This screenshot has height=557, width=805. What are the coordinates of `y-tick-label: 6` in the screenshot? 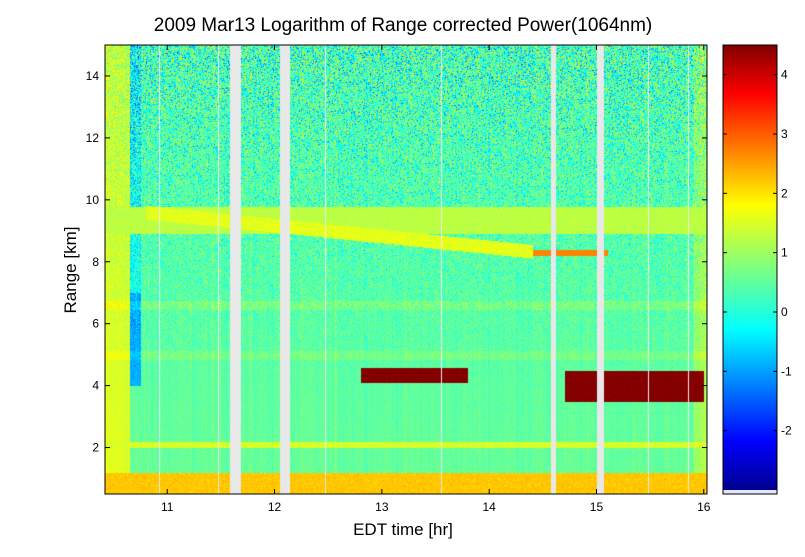 It's located at (95, 324).